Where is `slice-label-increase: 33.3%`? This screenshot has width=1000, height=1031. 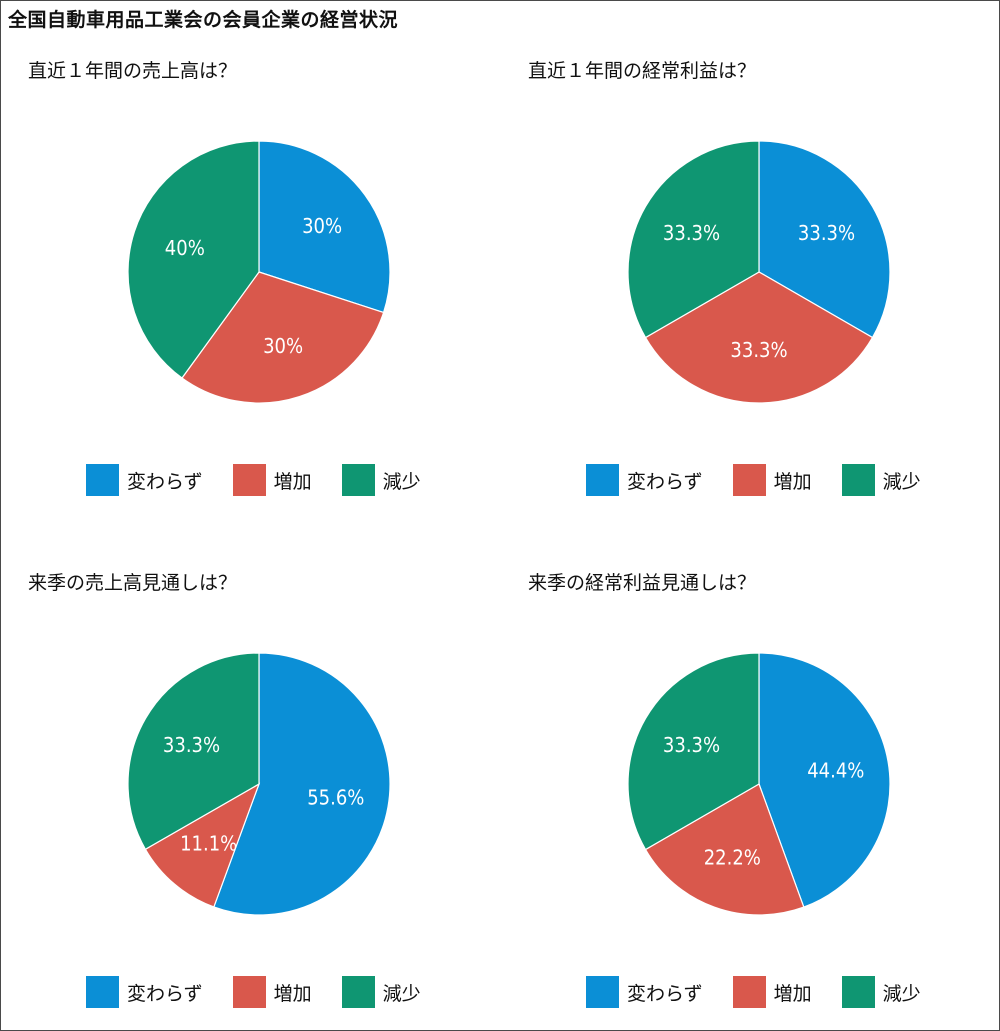 slice-label-increase: 33.3% is located at coordinates (758, 350).